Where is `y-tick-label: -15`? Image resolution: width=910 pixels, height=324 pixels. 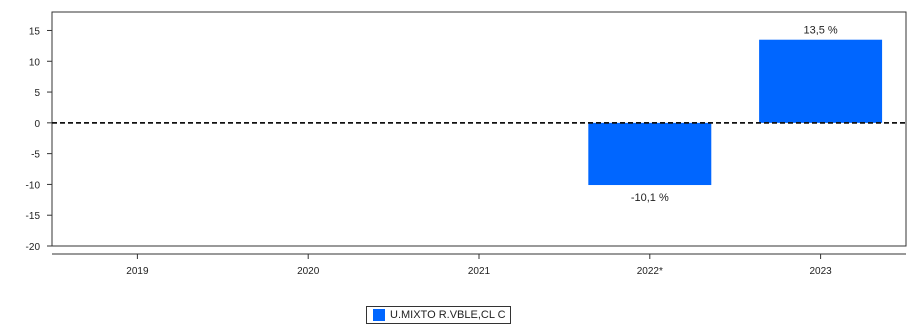
y-tick-label: -15 is located at coordinates (33, 216).